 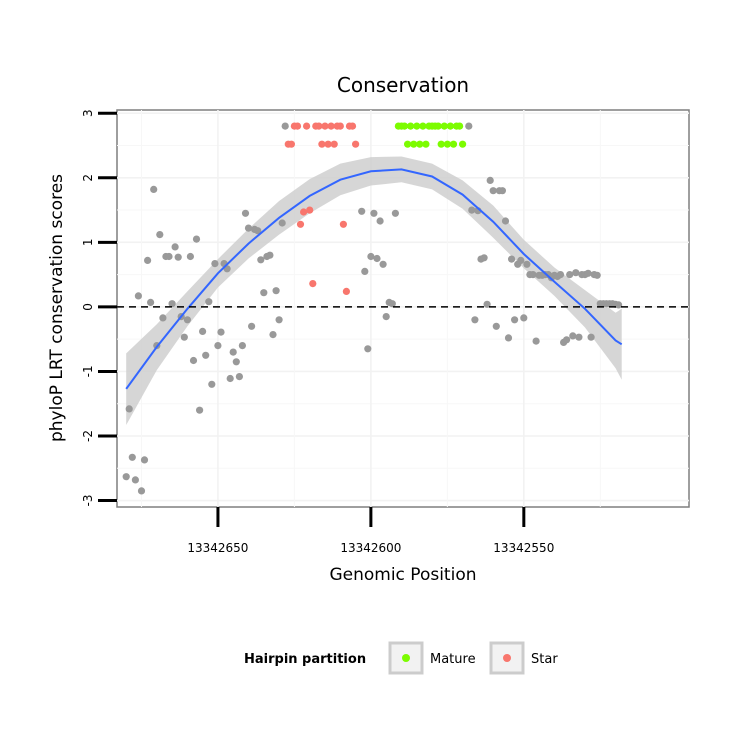 I want to click on legend: Hairpin partition Mature Star, so click(x=401, y=658).